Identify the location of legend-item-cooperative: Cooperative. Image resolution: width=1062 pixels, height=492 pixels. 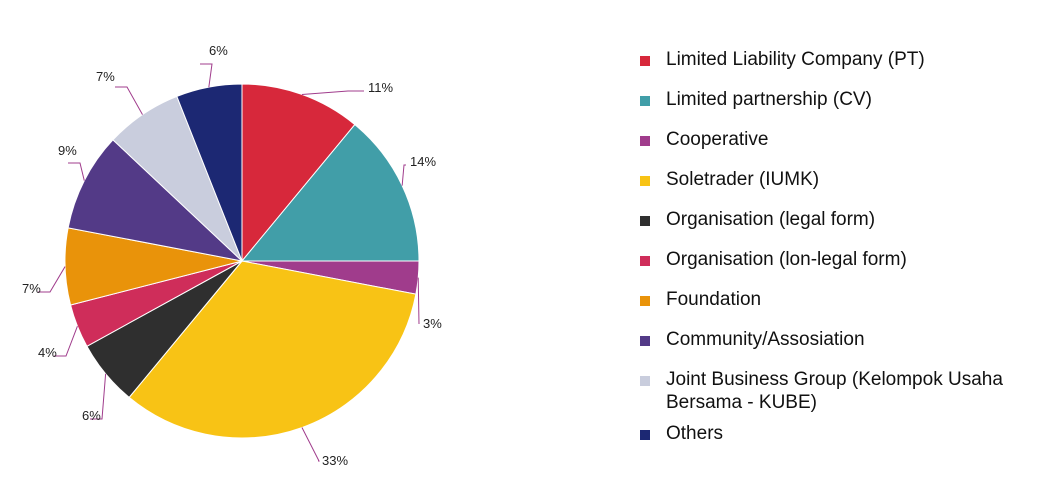
(845, 148).